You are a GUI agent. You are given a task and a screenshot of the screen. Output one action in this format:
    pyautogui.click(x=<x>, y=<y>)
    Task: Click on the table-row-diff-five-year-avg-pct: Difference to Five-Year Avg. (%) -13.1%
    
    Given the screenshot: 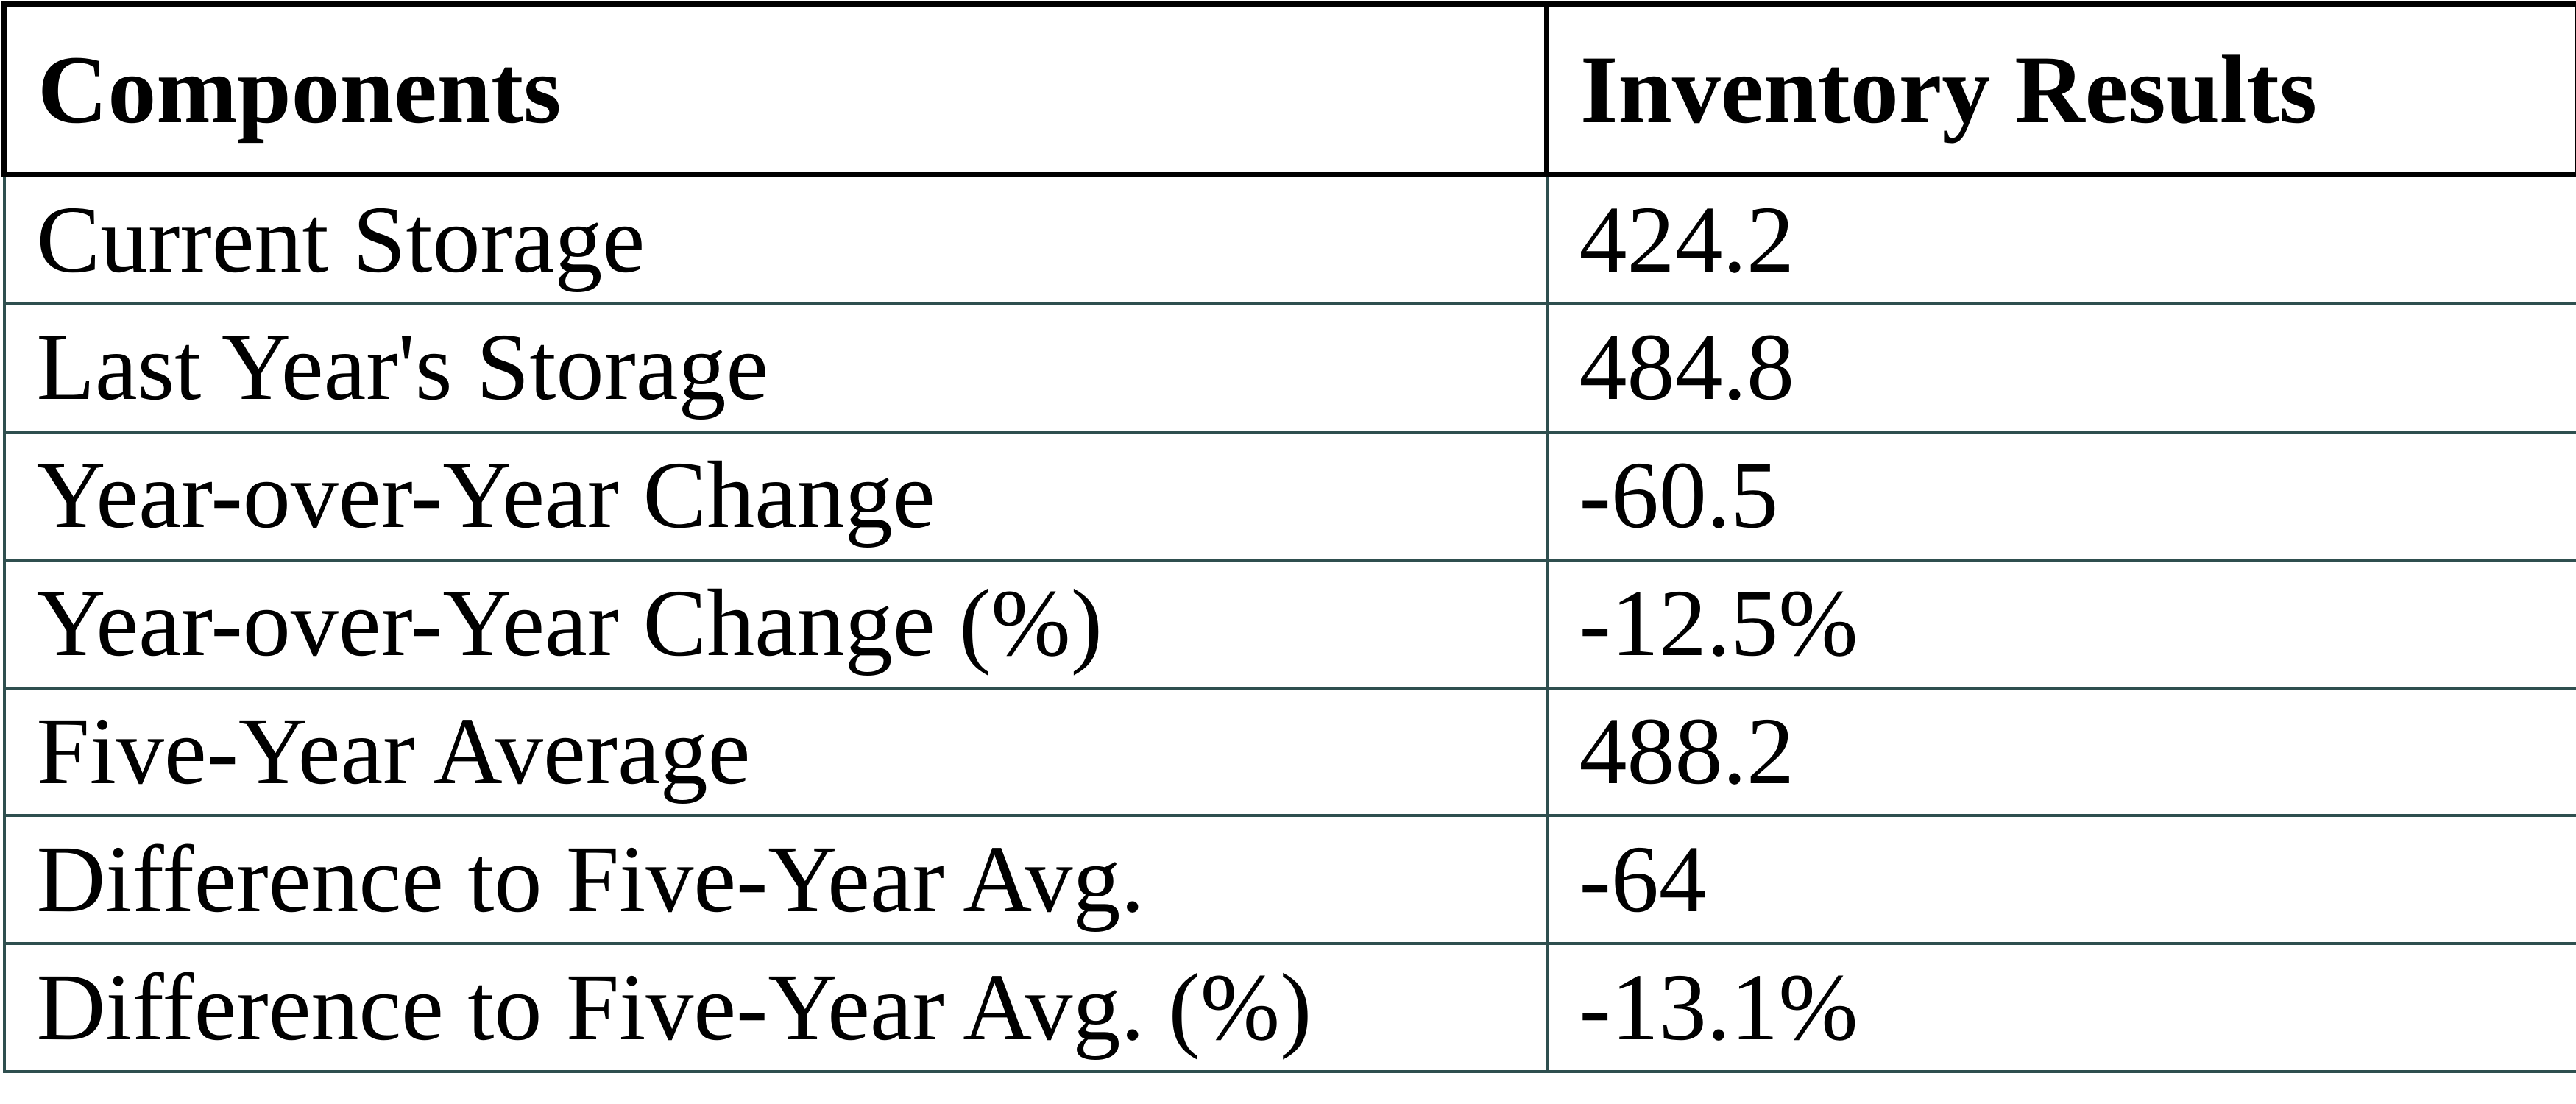 What is the action you would take?
    pyautogui.click(x=1289, y=1007)
    